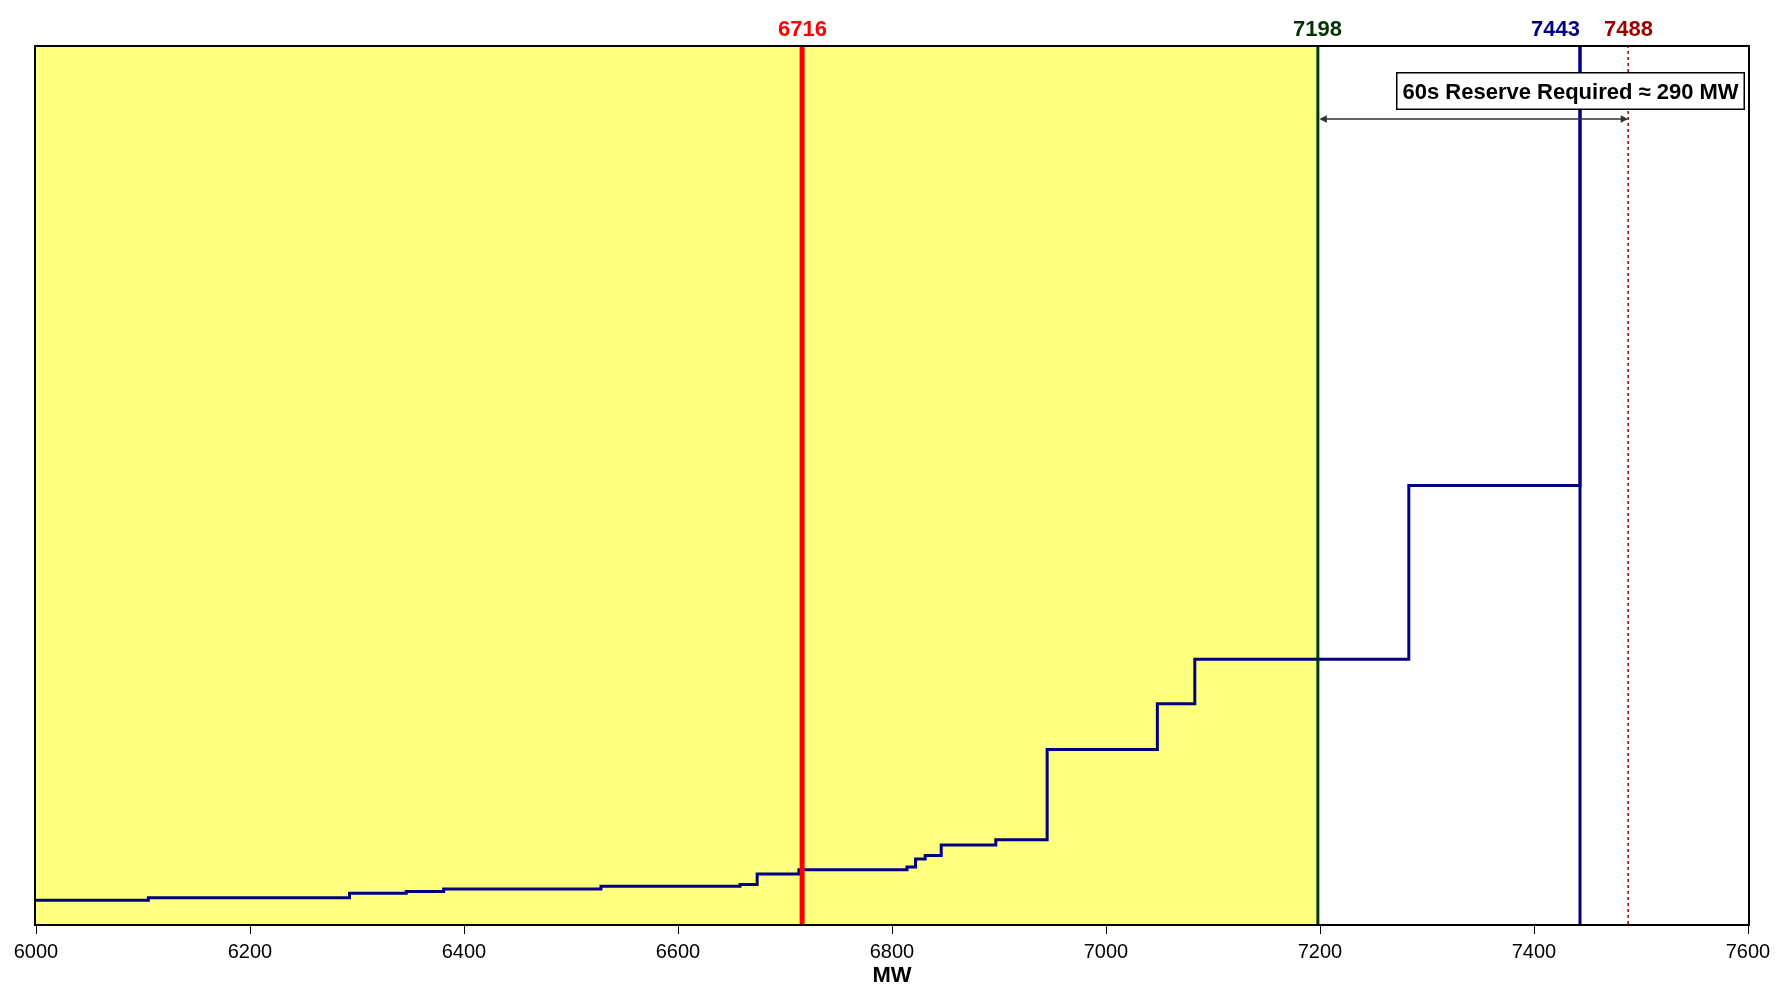  Describe the element at coordinates (1748, 950) in the screenshot. I see `x-tick-label: 7600` at that location.